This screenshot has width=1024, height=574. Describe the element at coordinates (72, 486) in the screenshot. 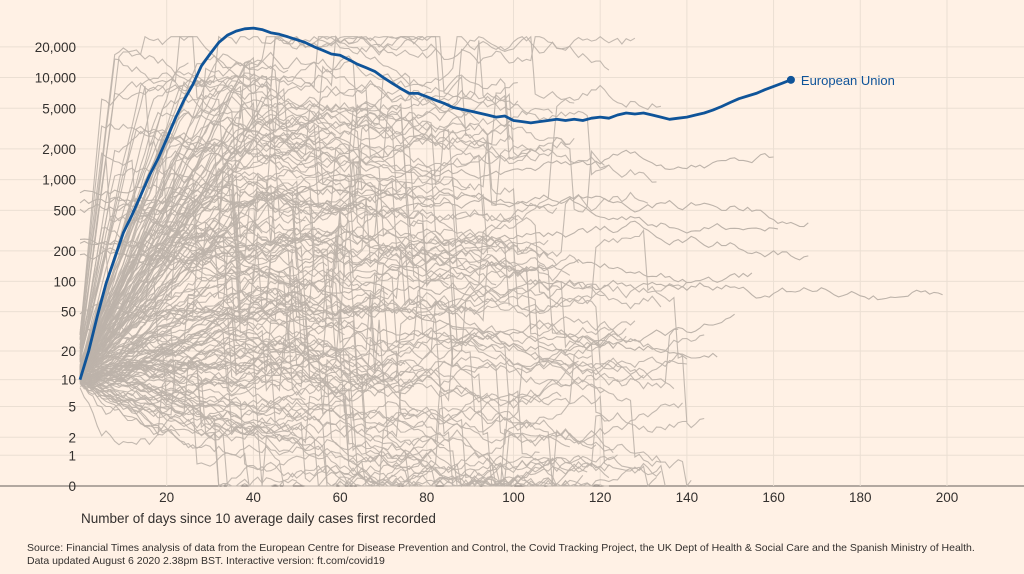

I see `y-tick-label: 0` at that location.